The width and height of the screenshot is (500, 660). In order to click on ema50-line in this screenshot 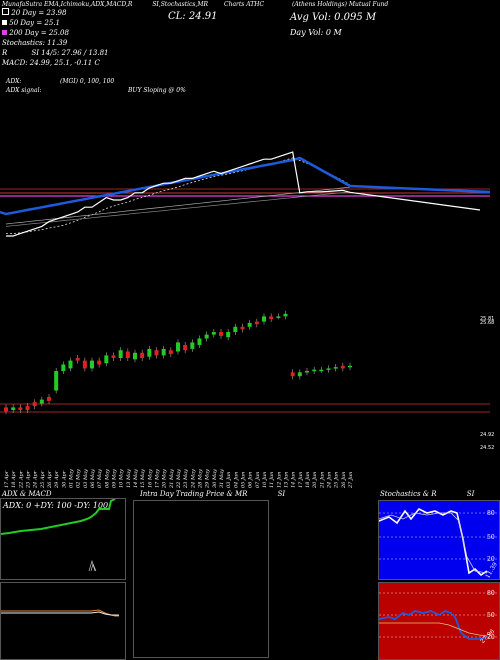, I will do `click(245, 186)`.